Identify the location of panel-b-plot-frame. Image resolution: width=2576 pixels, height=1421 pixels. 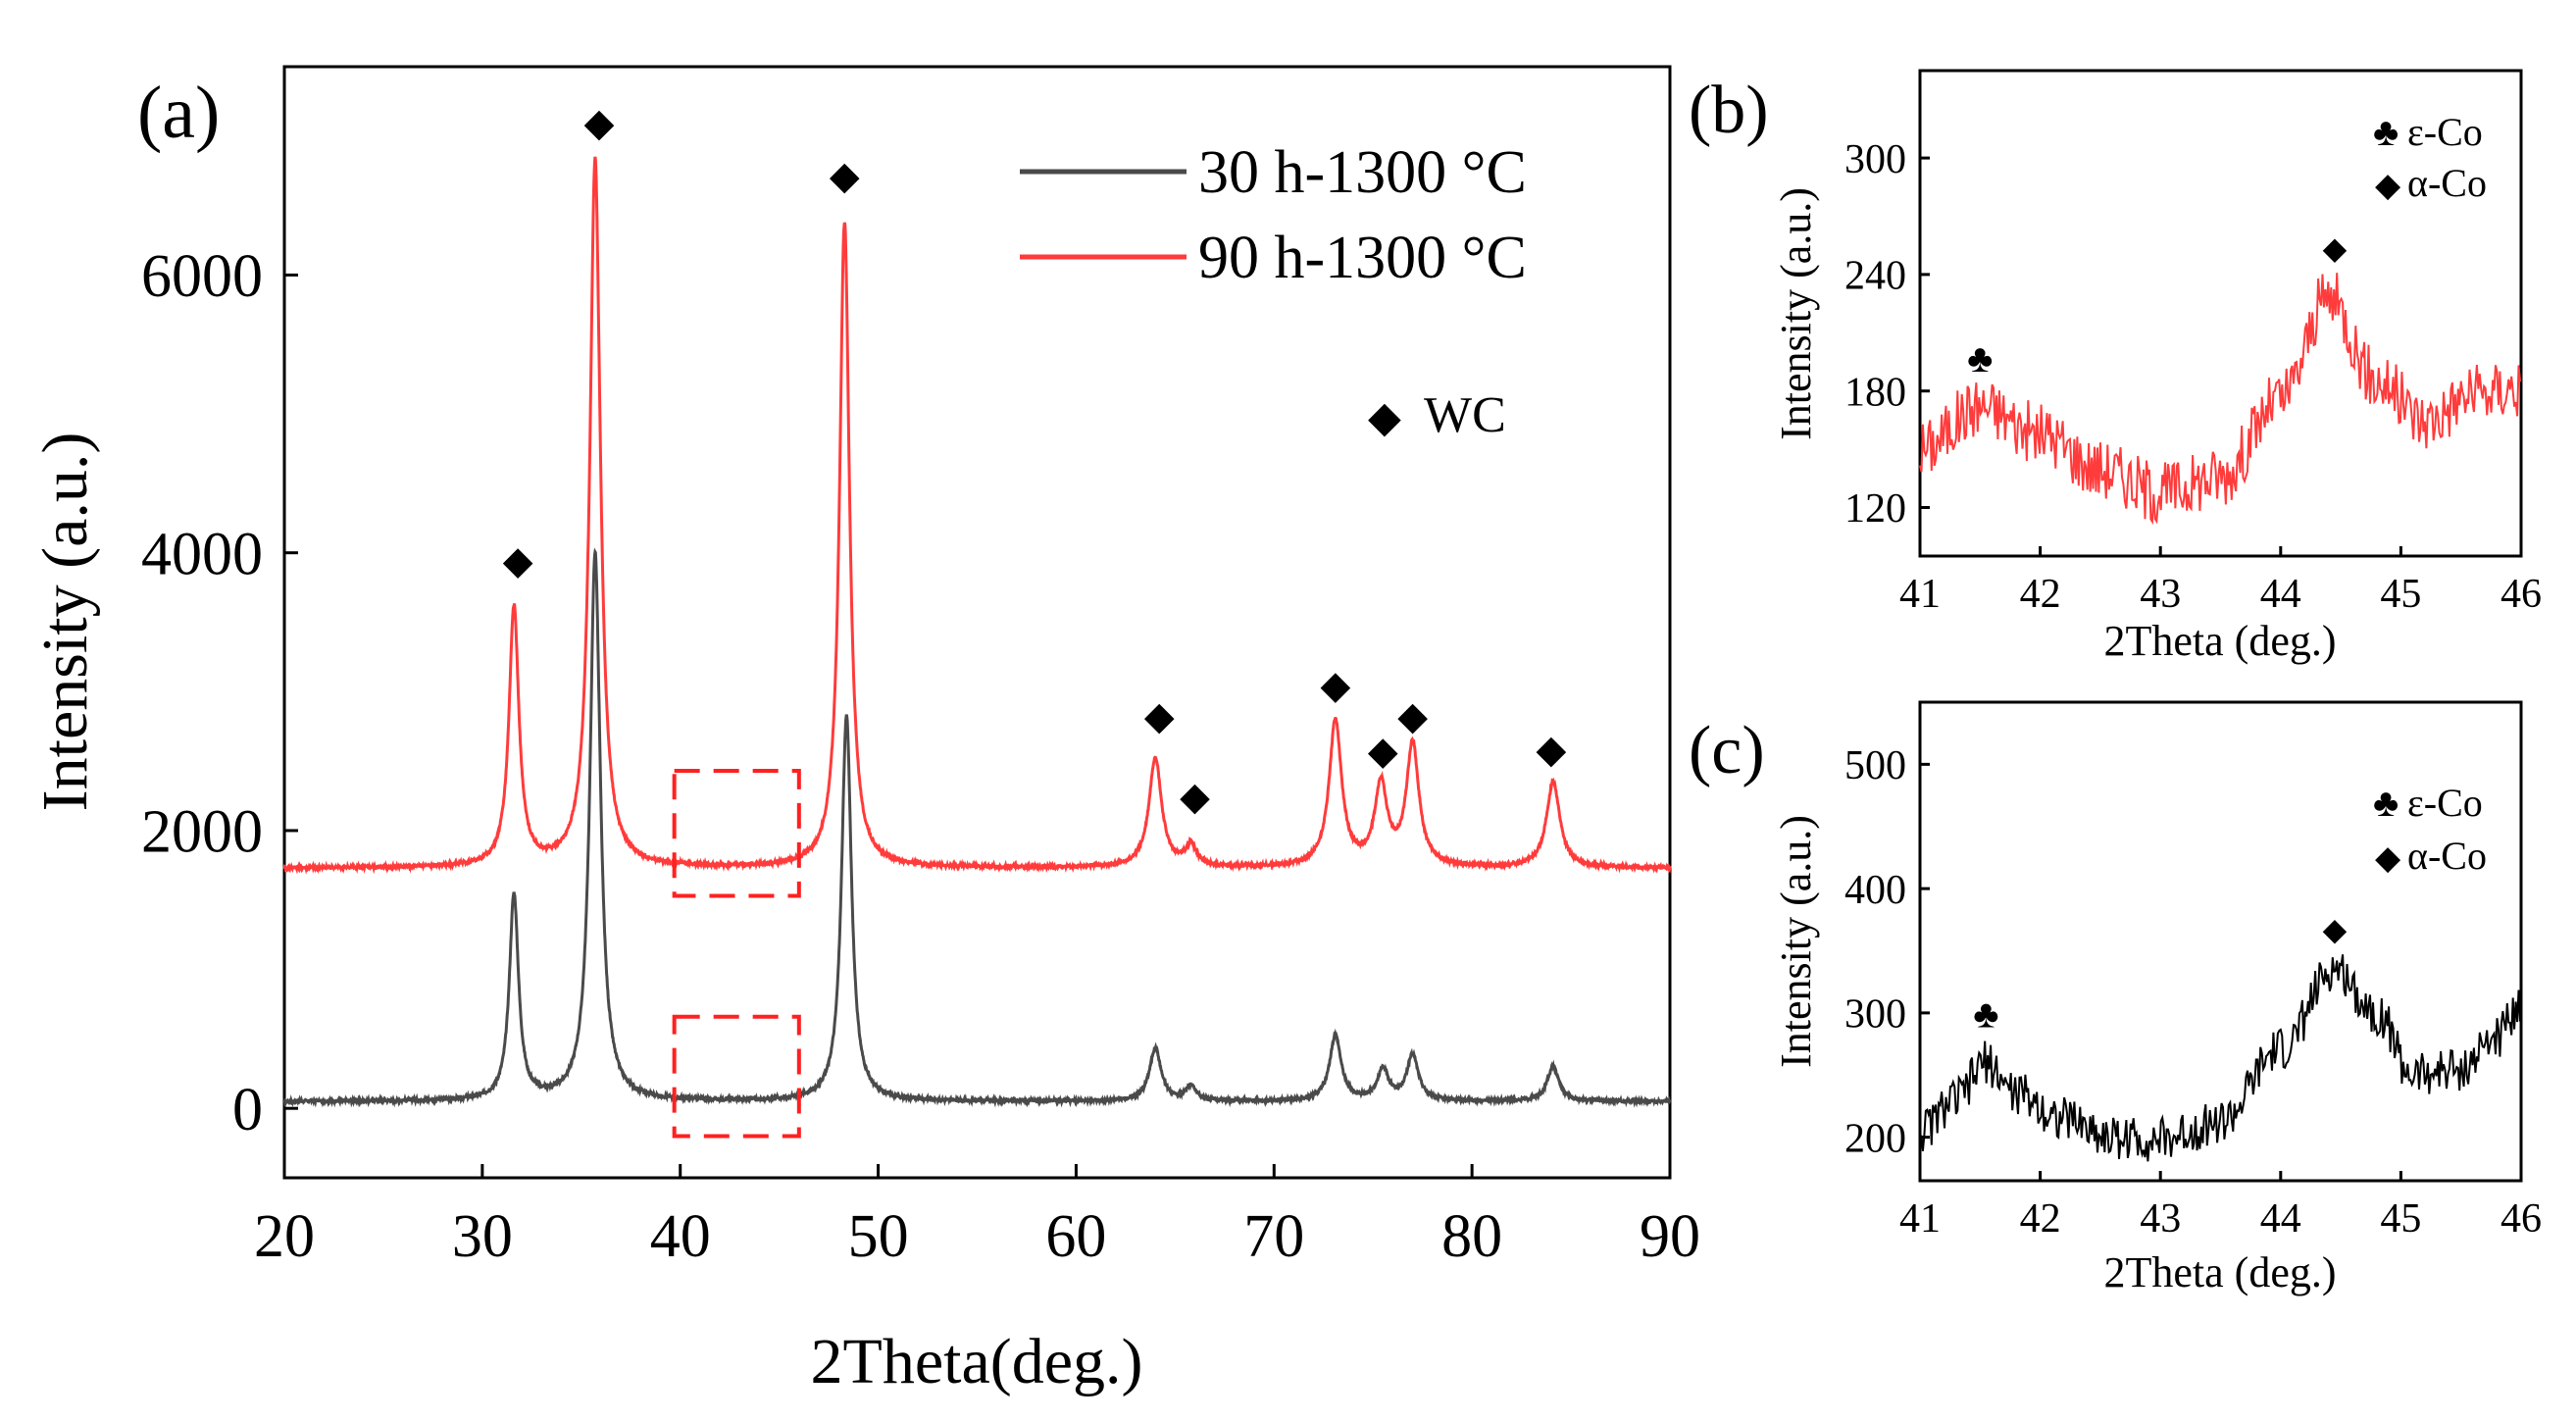
(2220, 313).